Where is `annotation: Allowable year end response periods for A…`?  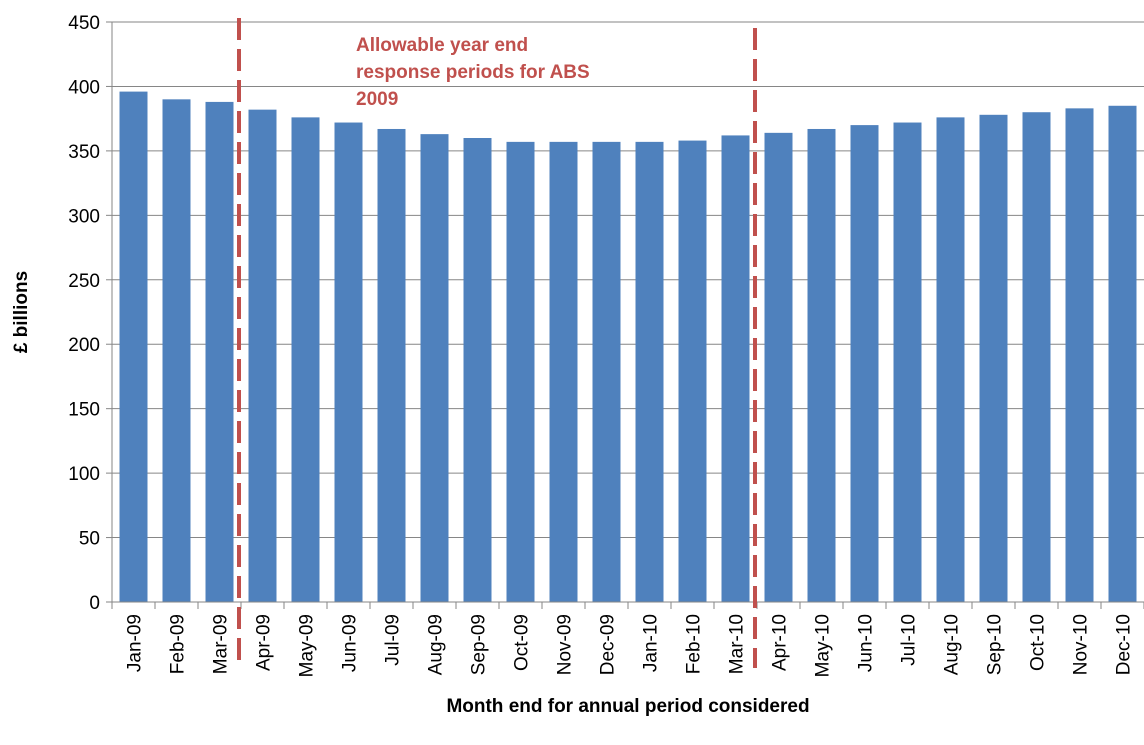 annotation: Allowable year end response periods for A… is located at coordinates (473, 72).